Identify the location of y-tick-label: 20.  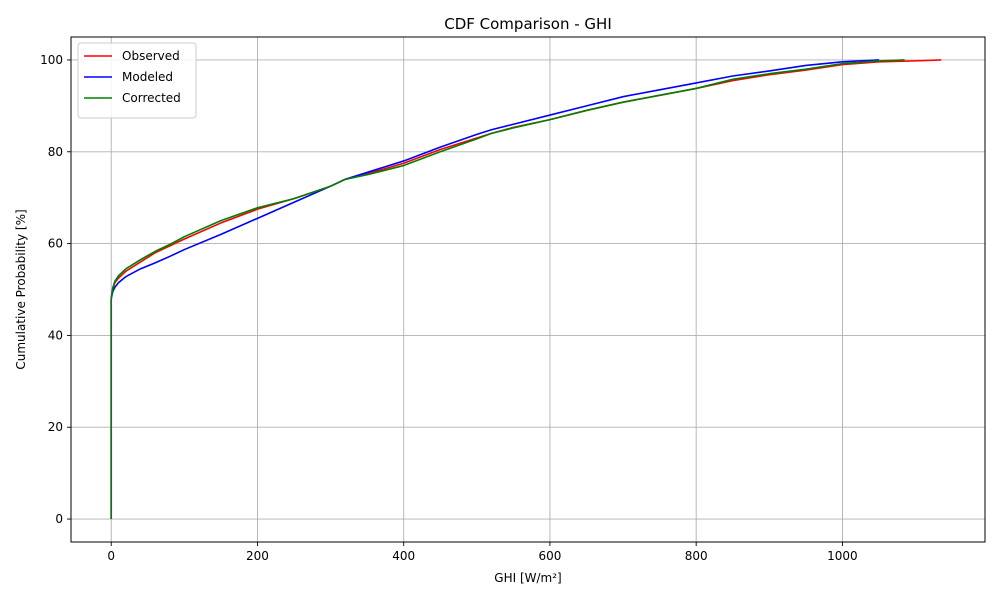
(55, 427).